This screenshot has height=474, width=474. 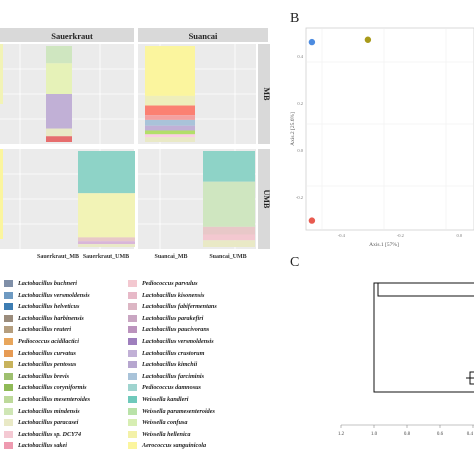 What do you see at coordinates (174, 446) in the screenshot?
I see `legend-label: Aerococcus sanguinicola` at bounding box center [174, 446].